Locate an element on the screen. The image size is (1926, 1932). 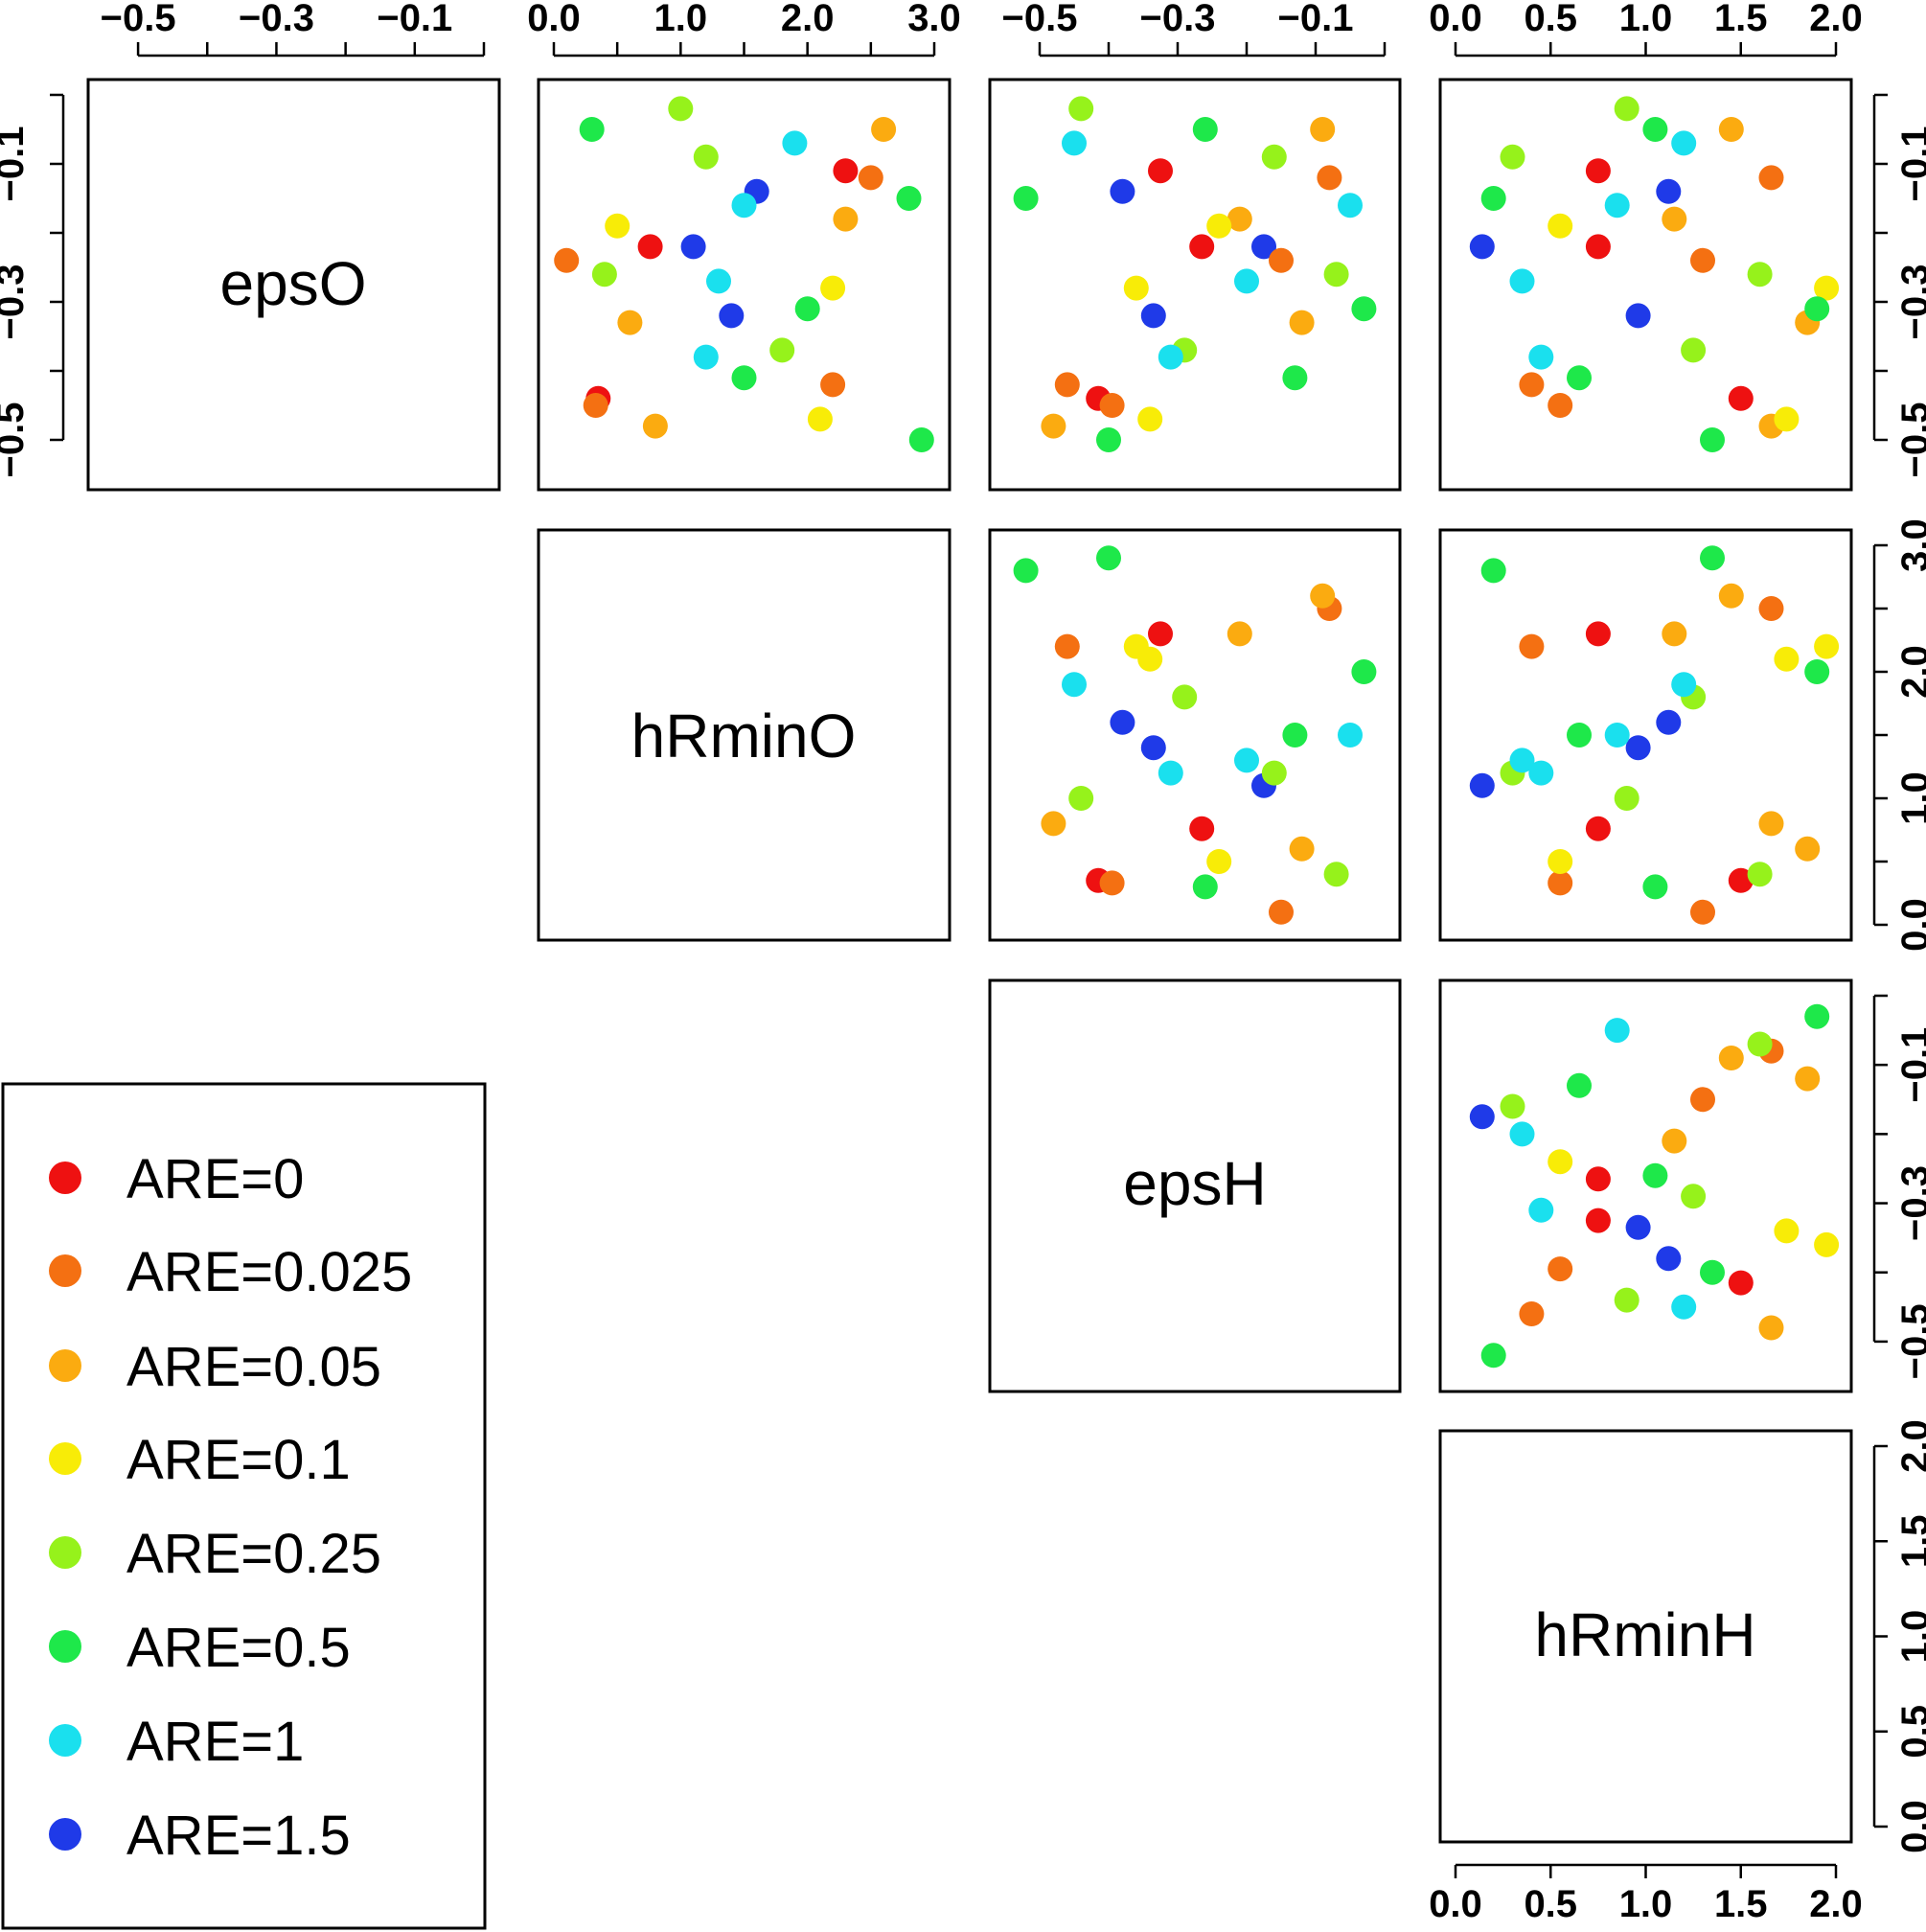
left-axis-epsO: −0.5 −0.3 −0.1 is located at coordinates (32, 285).